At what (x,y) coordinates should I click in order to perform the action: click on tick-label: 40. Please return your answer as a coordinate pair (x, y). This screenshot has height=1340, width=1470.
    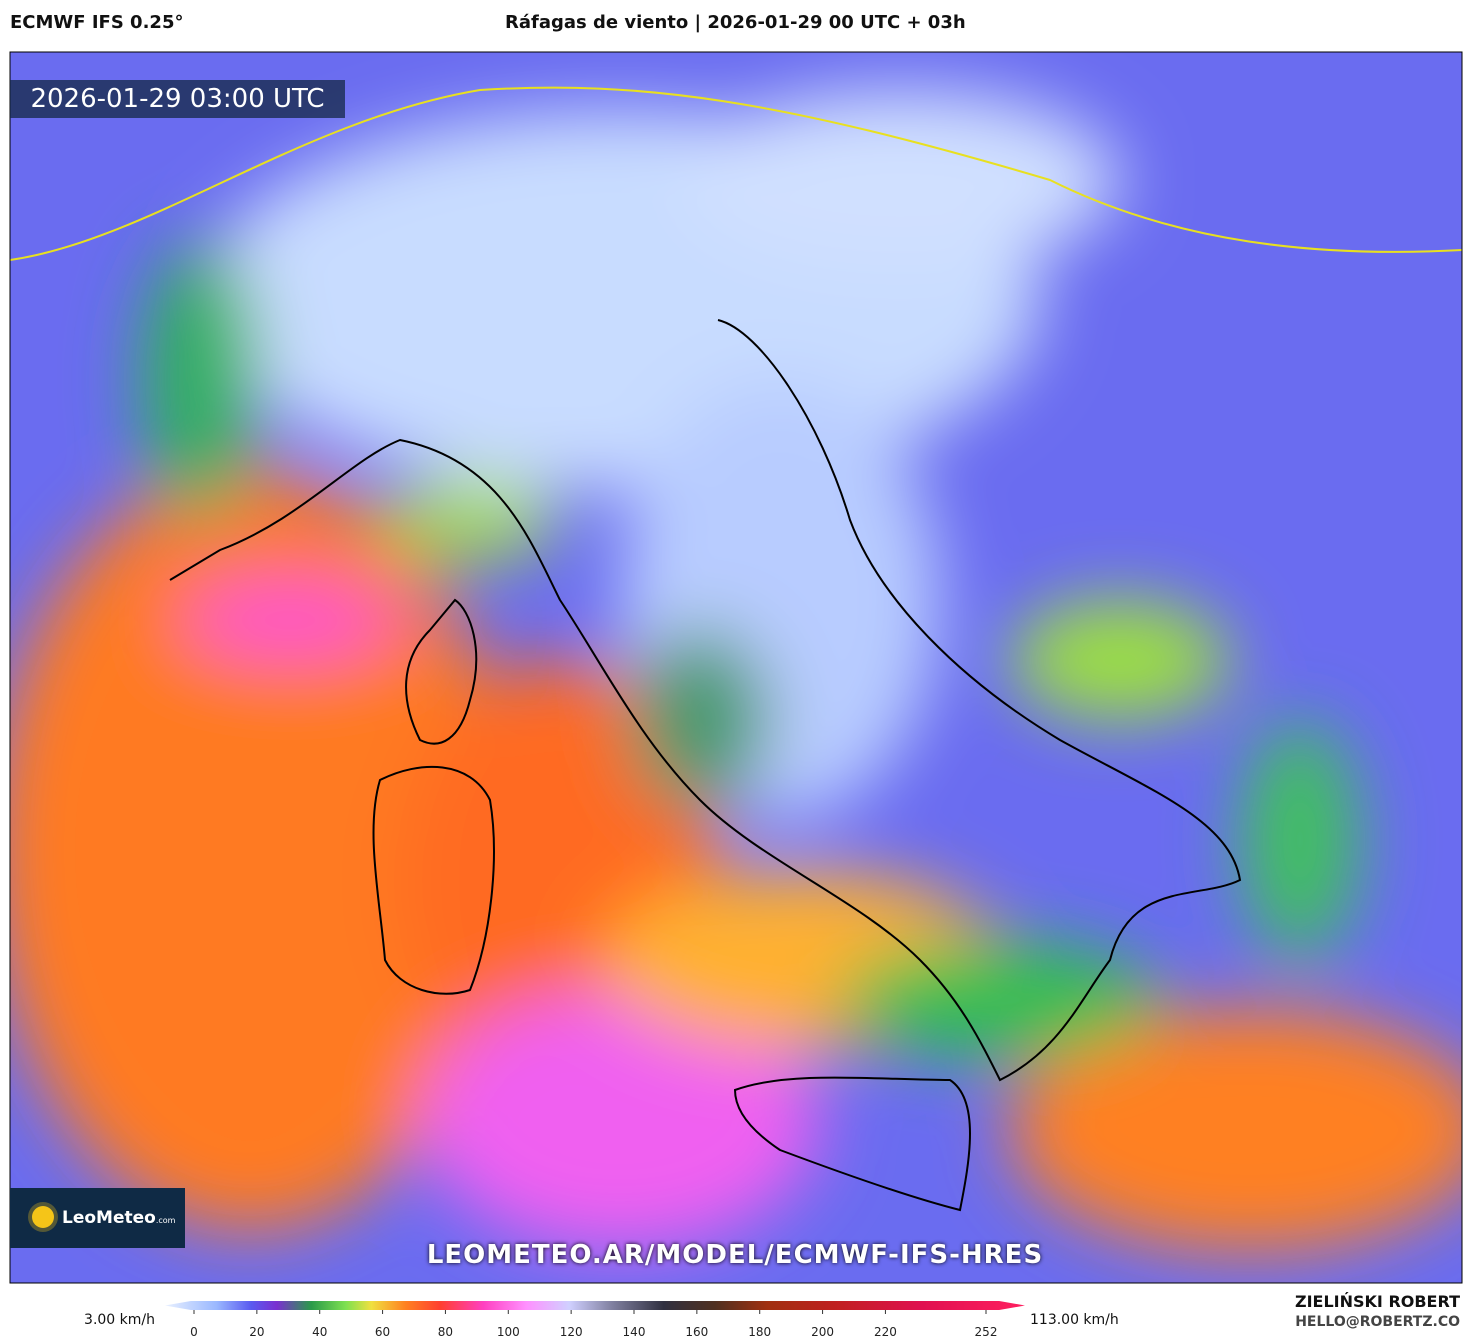
    Looking at the image, I should click on (319, 1332).